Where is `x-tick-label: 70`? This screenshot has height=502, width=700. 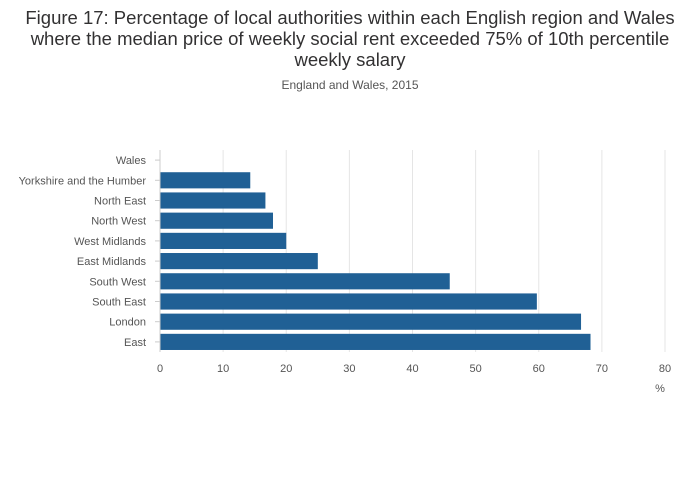 x-tick-label: 70 is located at coordinates (602, 369).